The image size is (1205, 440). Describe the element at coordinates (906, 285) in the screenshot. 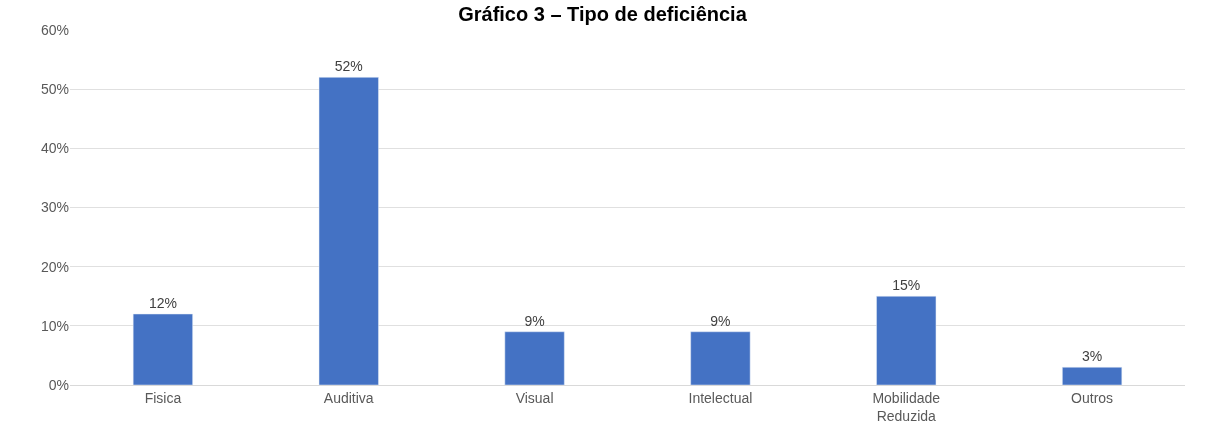

I see `data-label: 15%` at that location.